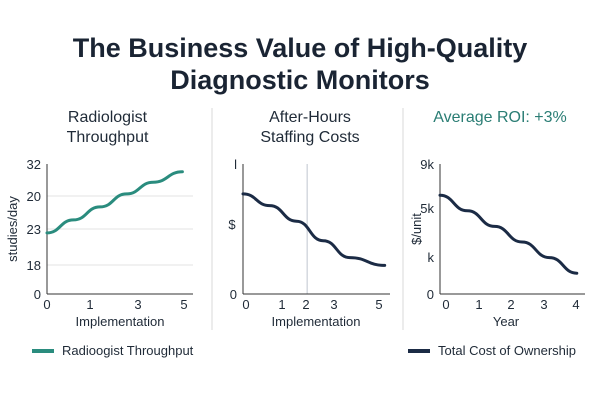  I want to click on legend-swatch-teal, so click(43, 350).